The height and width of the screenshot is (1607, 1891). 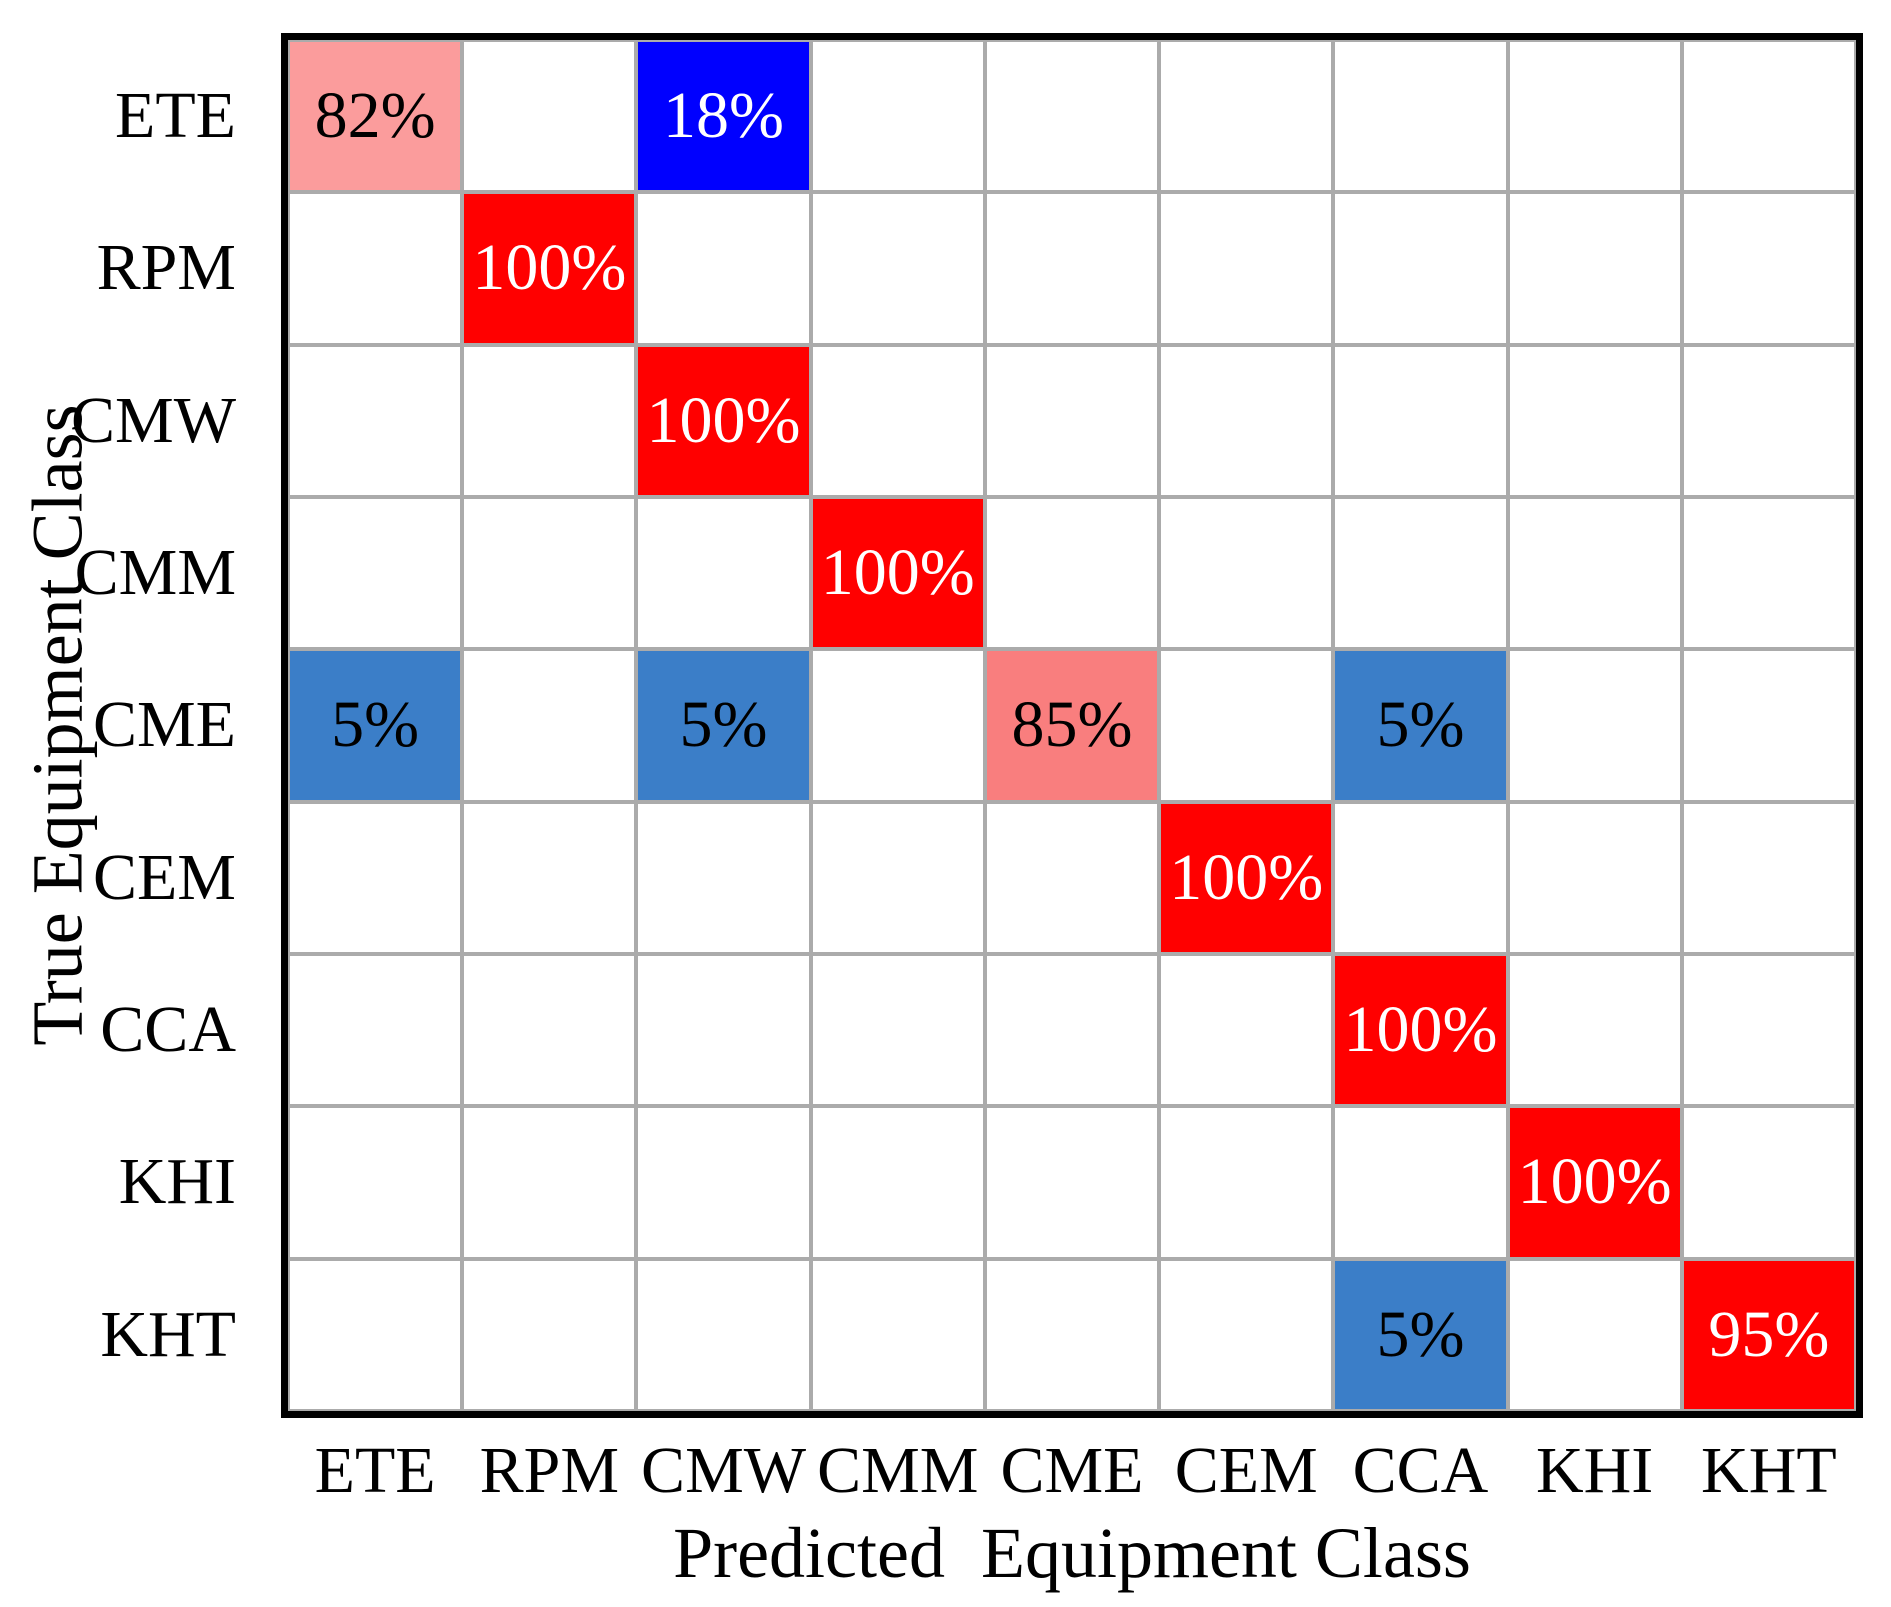 I want to click on y-tick-label: CMW, so click(x=153, y=420).